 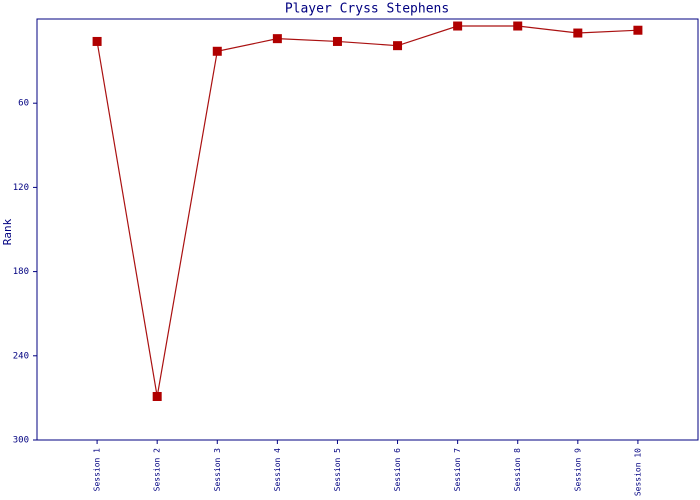 What do you see at coordinates (97, 470) in the screenshot?
I see `x-tick-label: Session 1` at bounding box center [97, 470].